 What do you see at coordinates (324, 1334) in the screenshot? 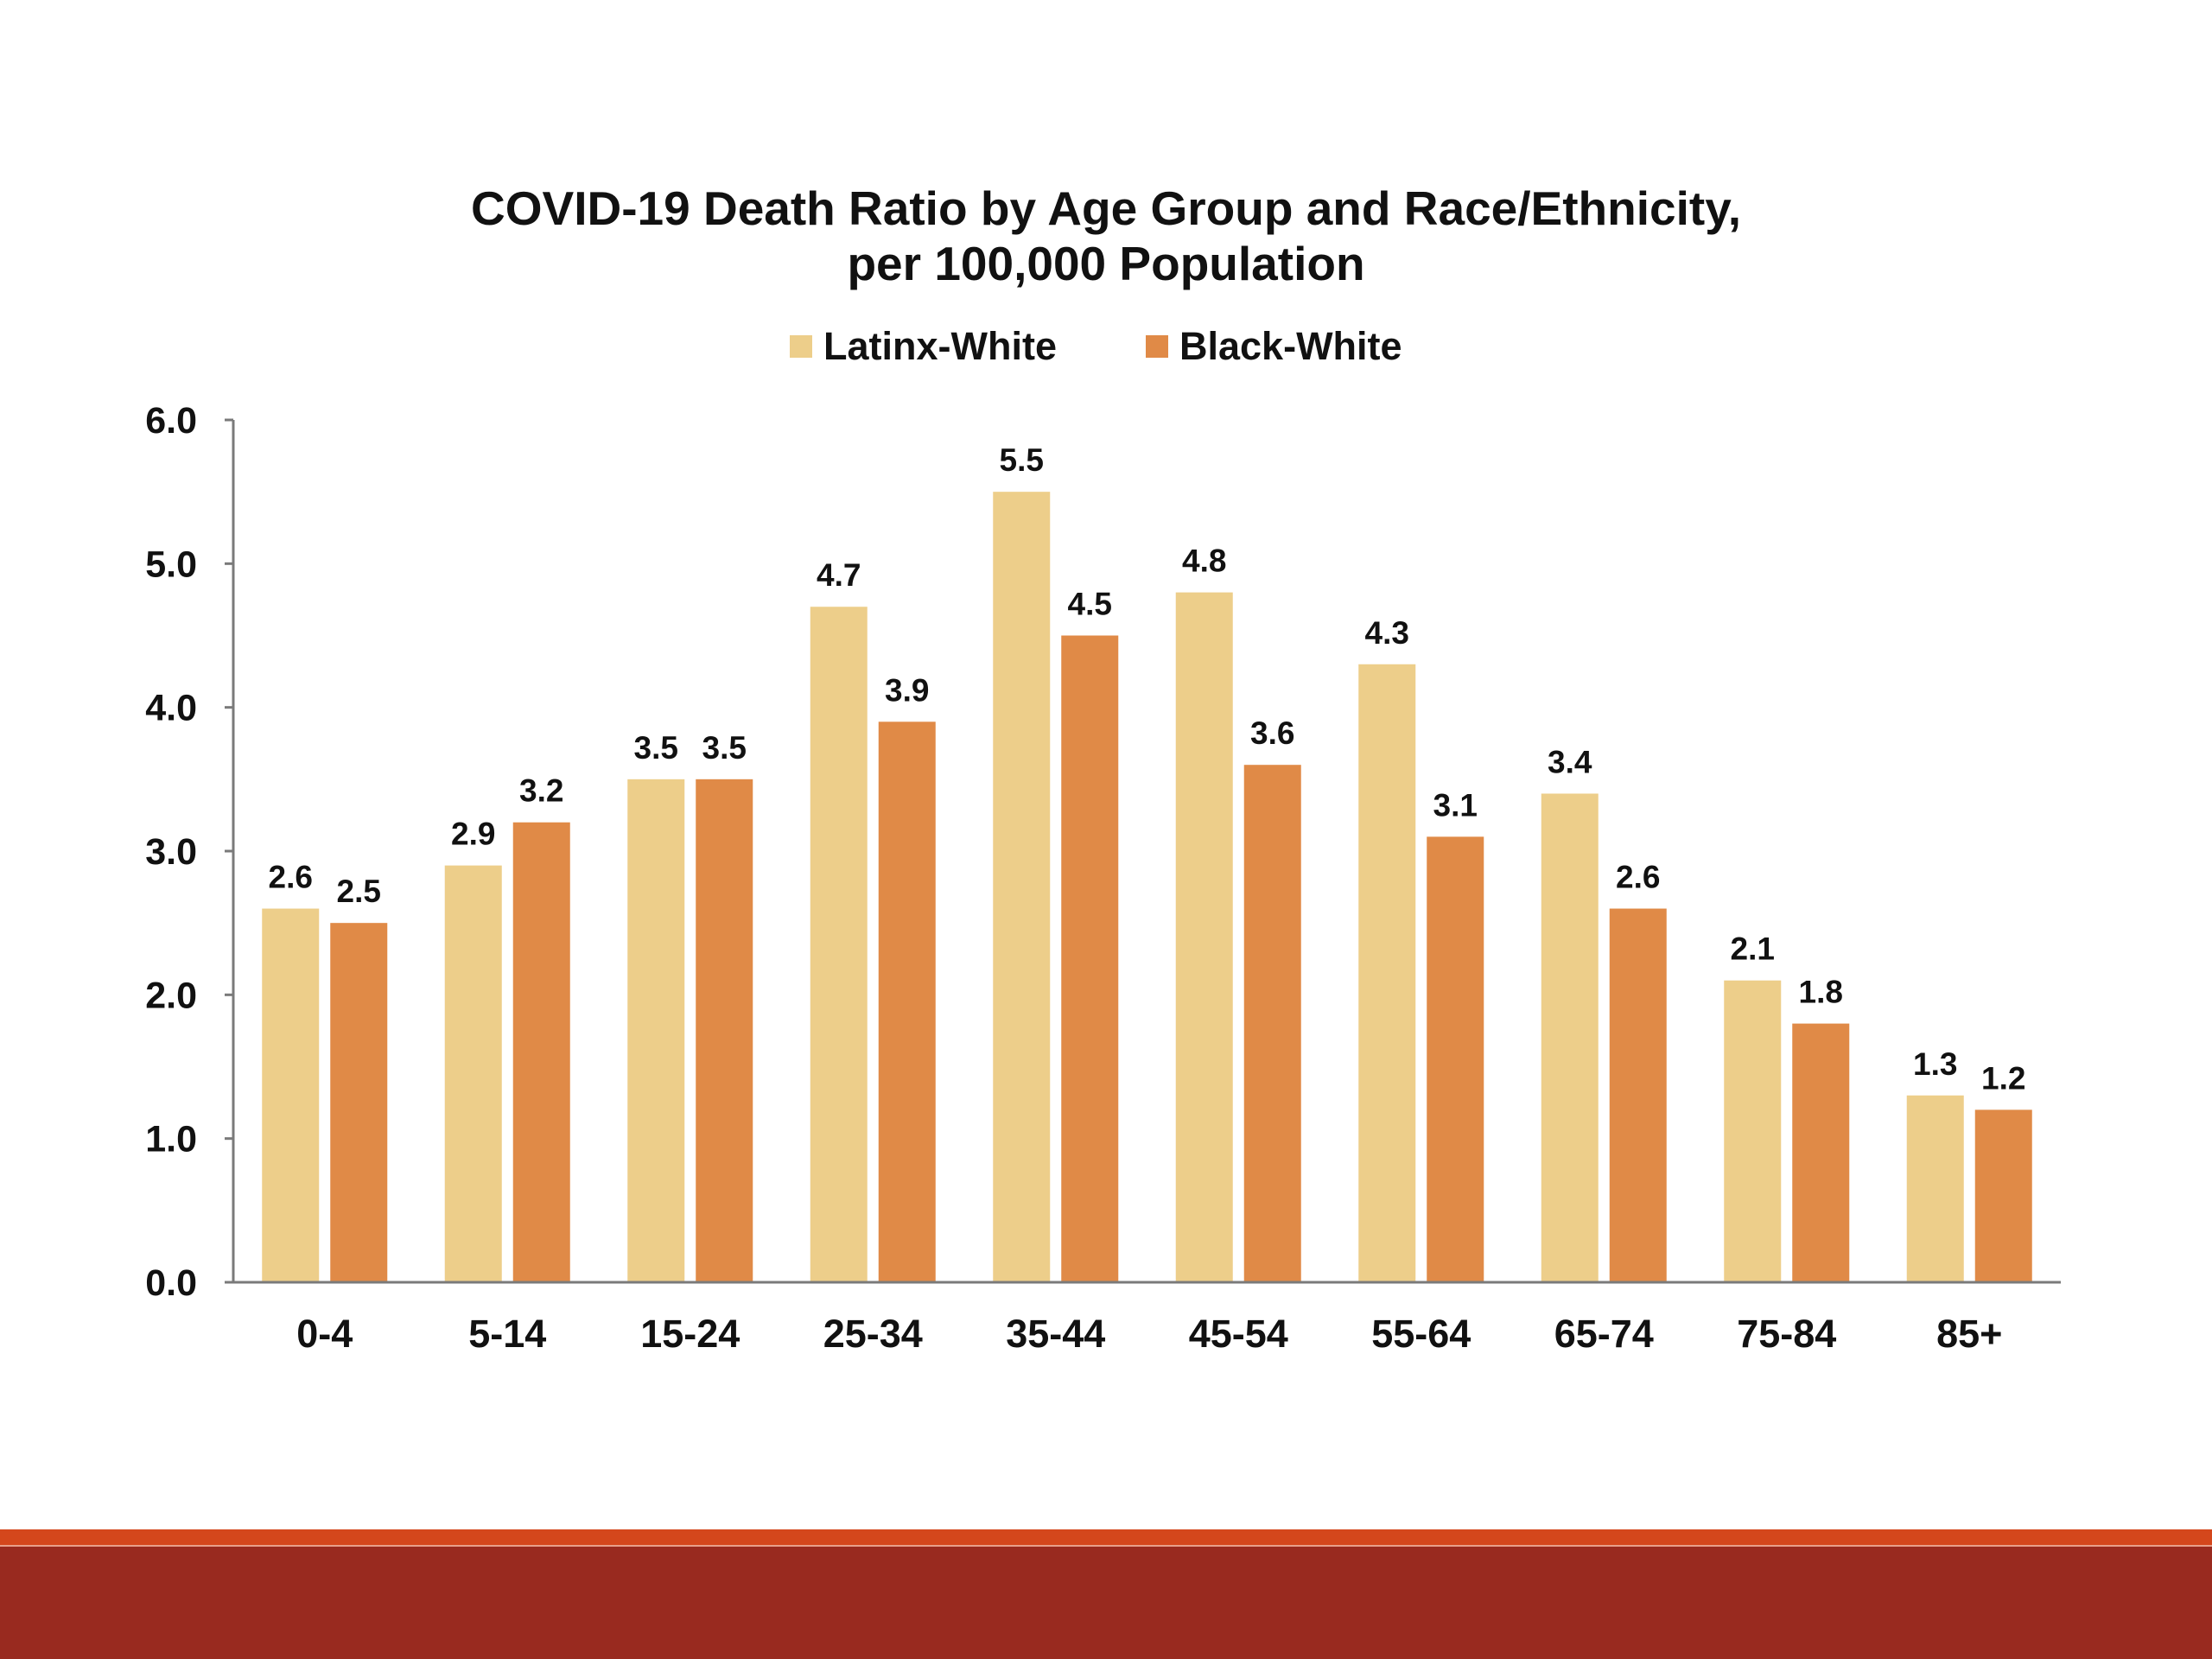
I see `x-category-label: 0-4` at bounding box center [324, 1334].